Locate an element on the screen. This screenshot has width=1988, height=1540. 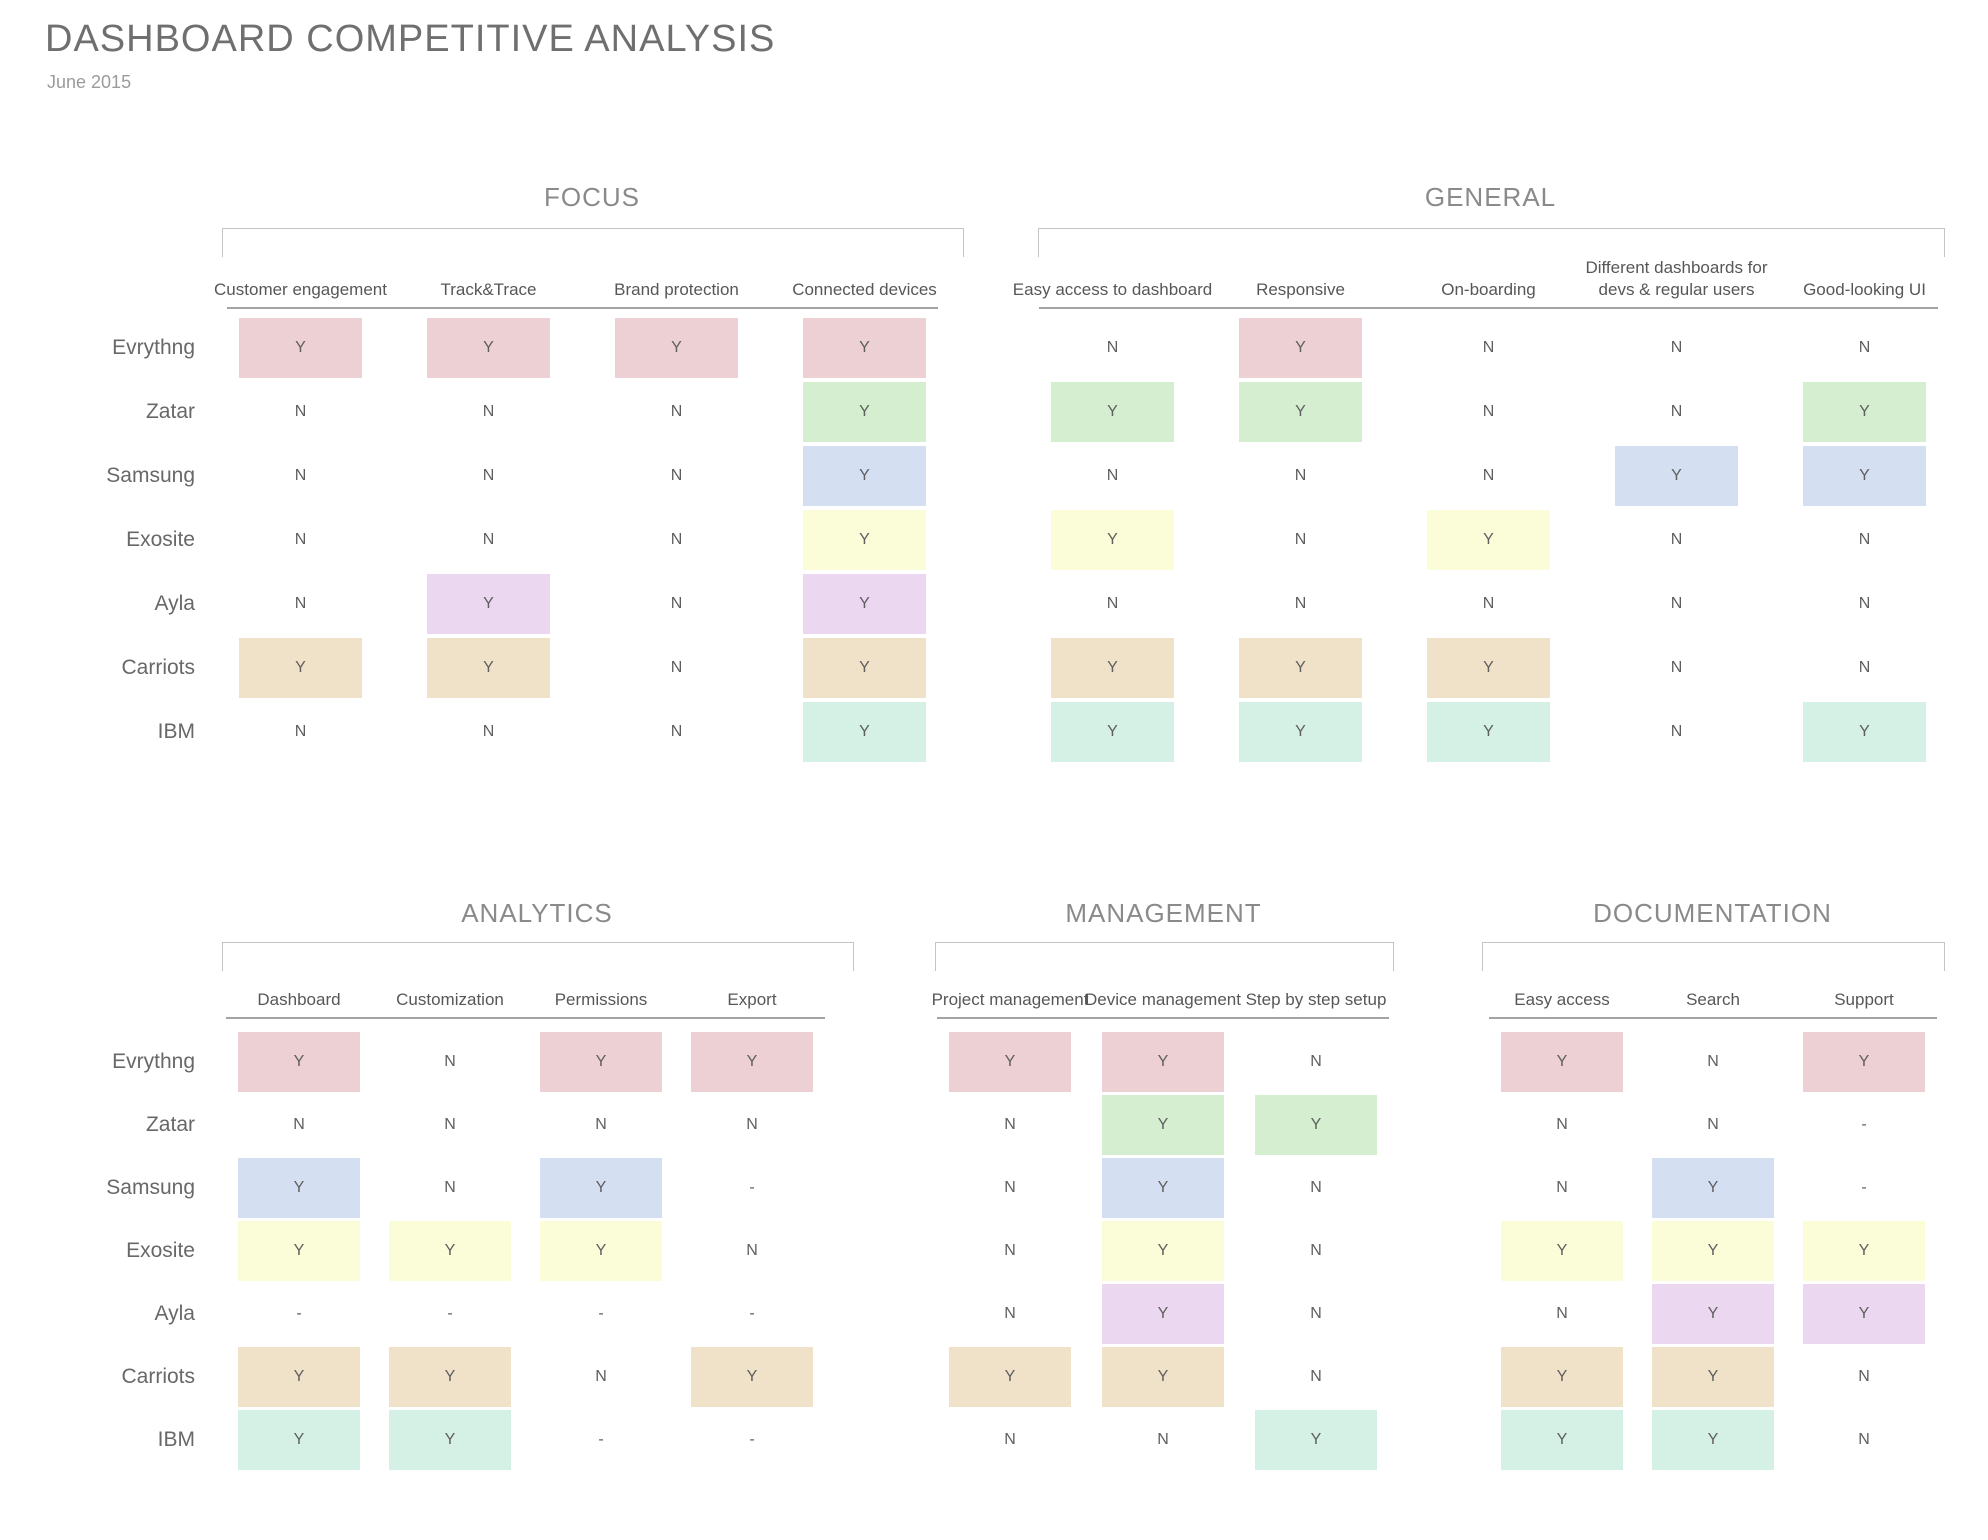
general-cell-exosite-responsive: N is located at coordinates (1300, 539).